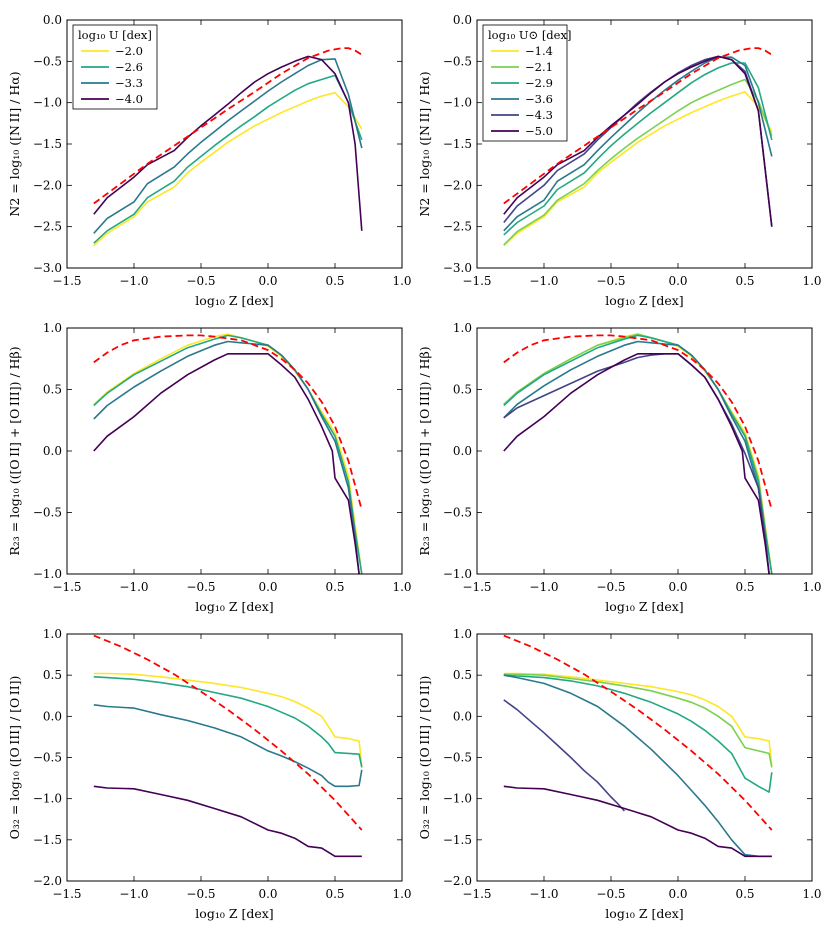  I want to click on legend-entry: −1.4, so click(539, 51).